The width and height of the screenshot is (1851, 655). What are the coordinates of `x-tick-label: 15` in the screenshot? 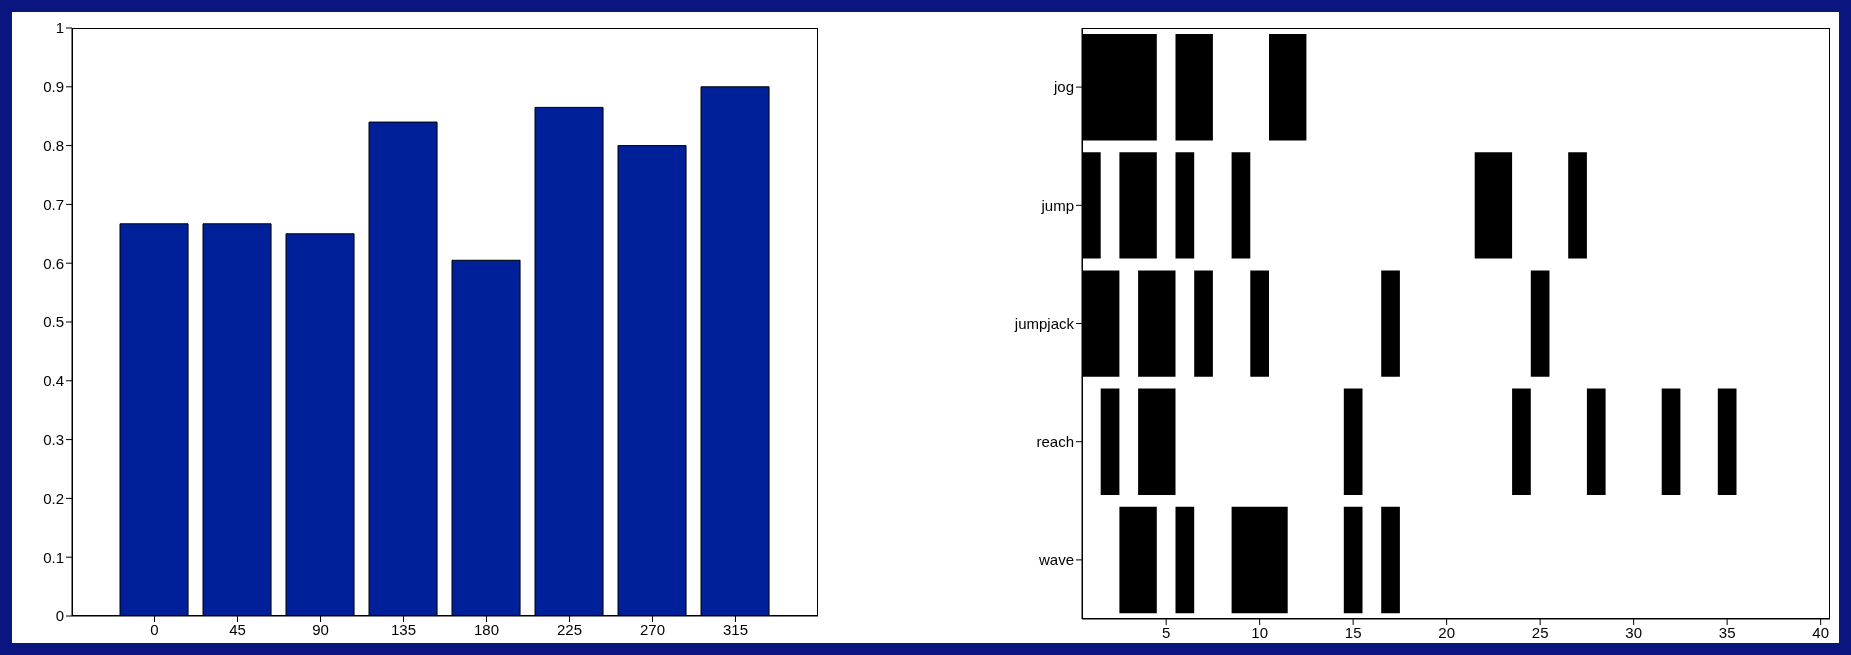 It's located at (1353, 632).